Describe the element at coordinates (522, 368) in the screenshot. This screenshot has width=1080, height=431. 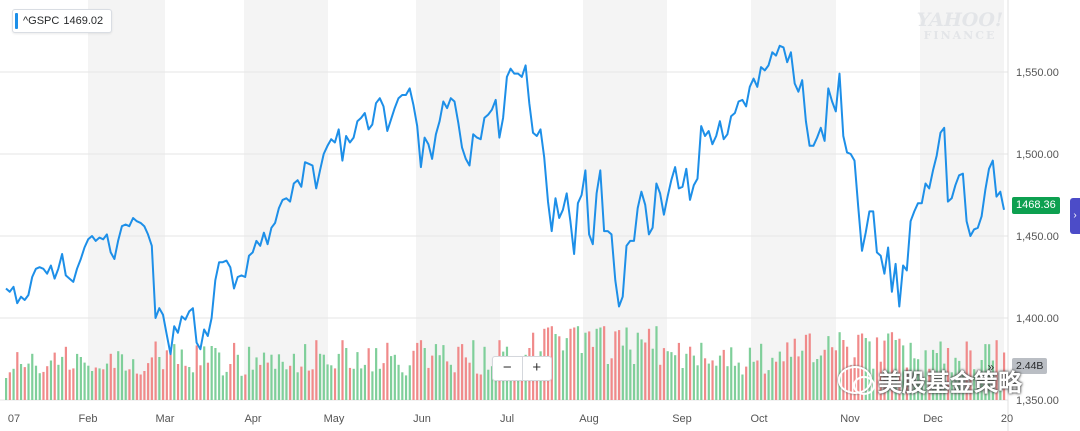
I see `zoom-separator` at that location.